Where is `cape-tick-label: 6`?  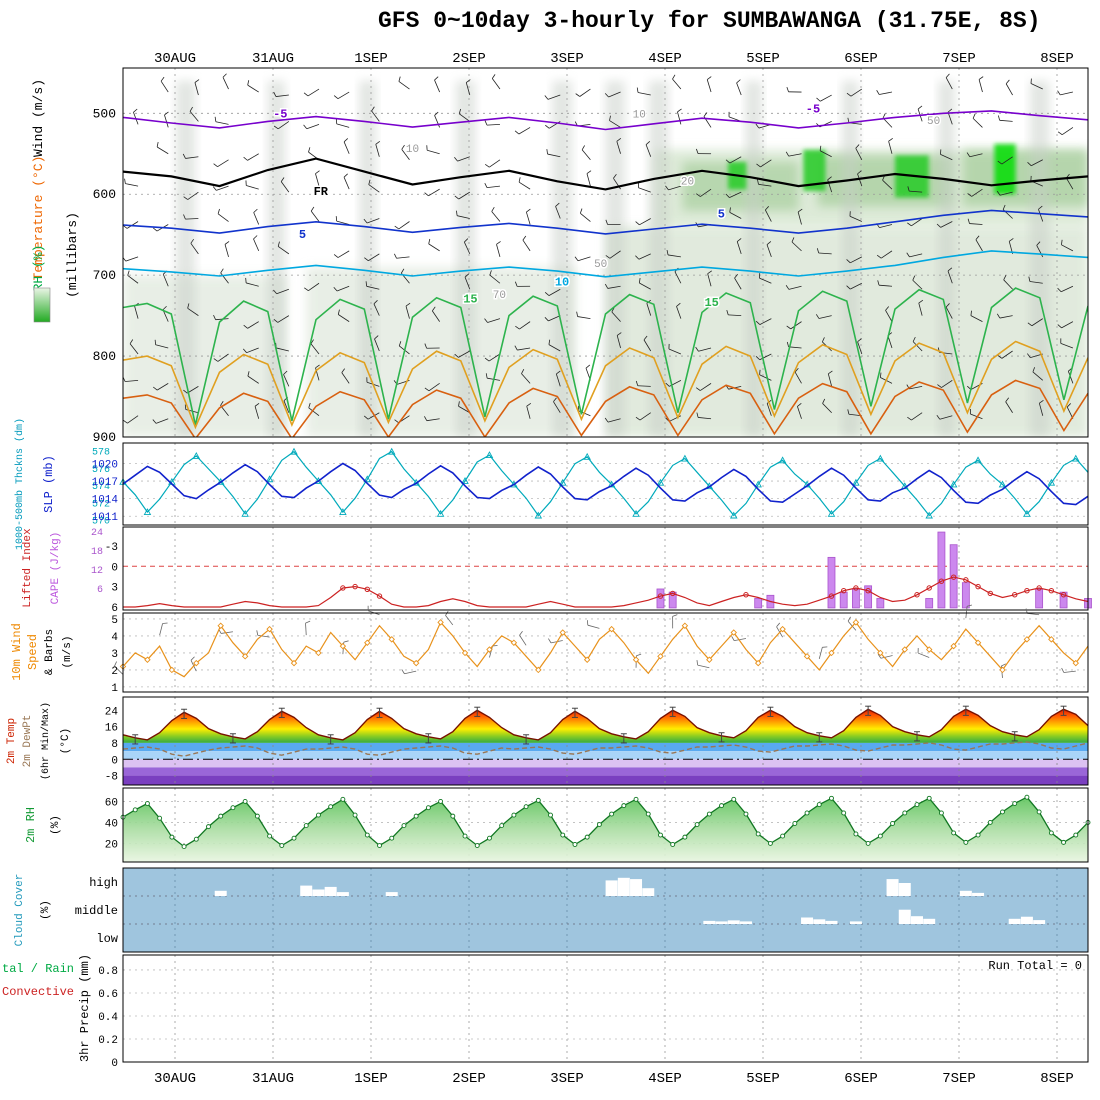 cape-tick-label: 6 is located at coordinates (100, 590).